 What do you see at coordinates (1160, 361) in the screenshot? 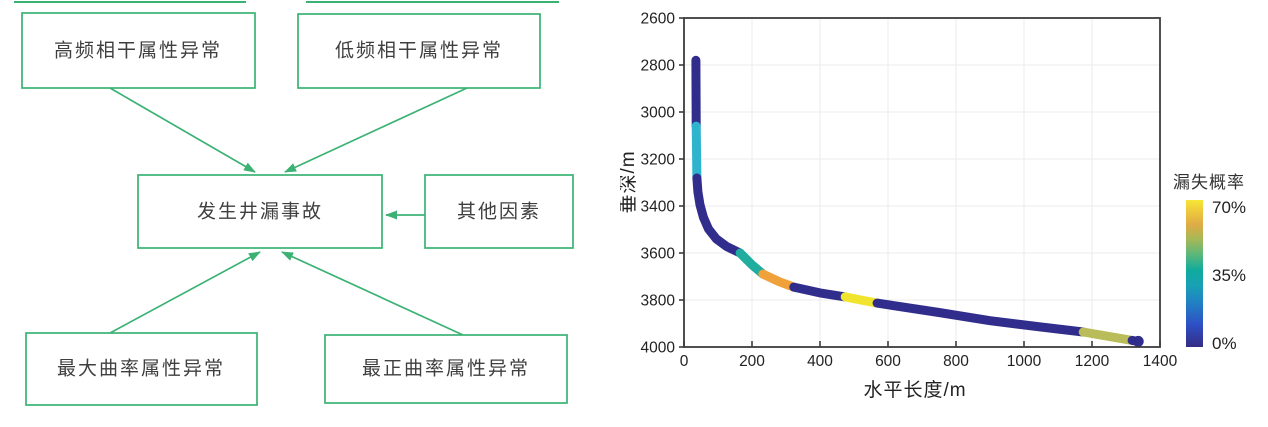
I see `x-tick-label: 1400` at bounding box center [1160, 361].